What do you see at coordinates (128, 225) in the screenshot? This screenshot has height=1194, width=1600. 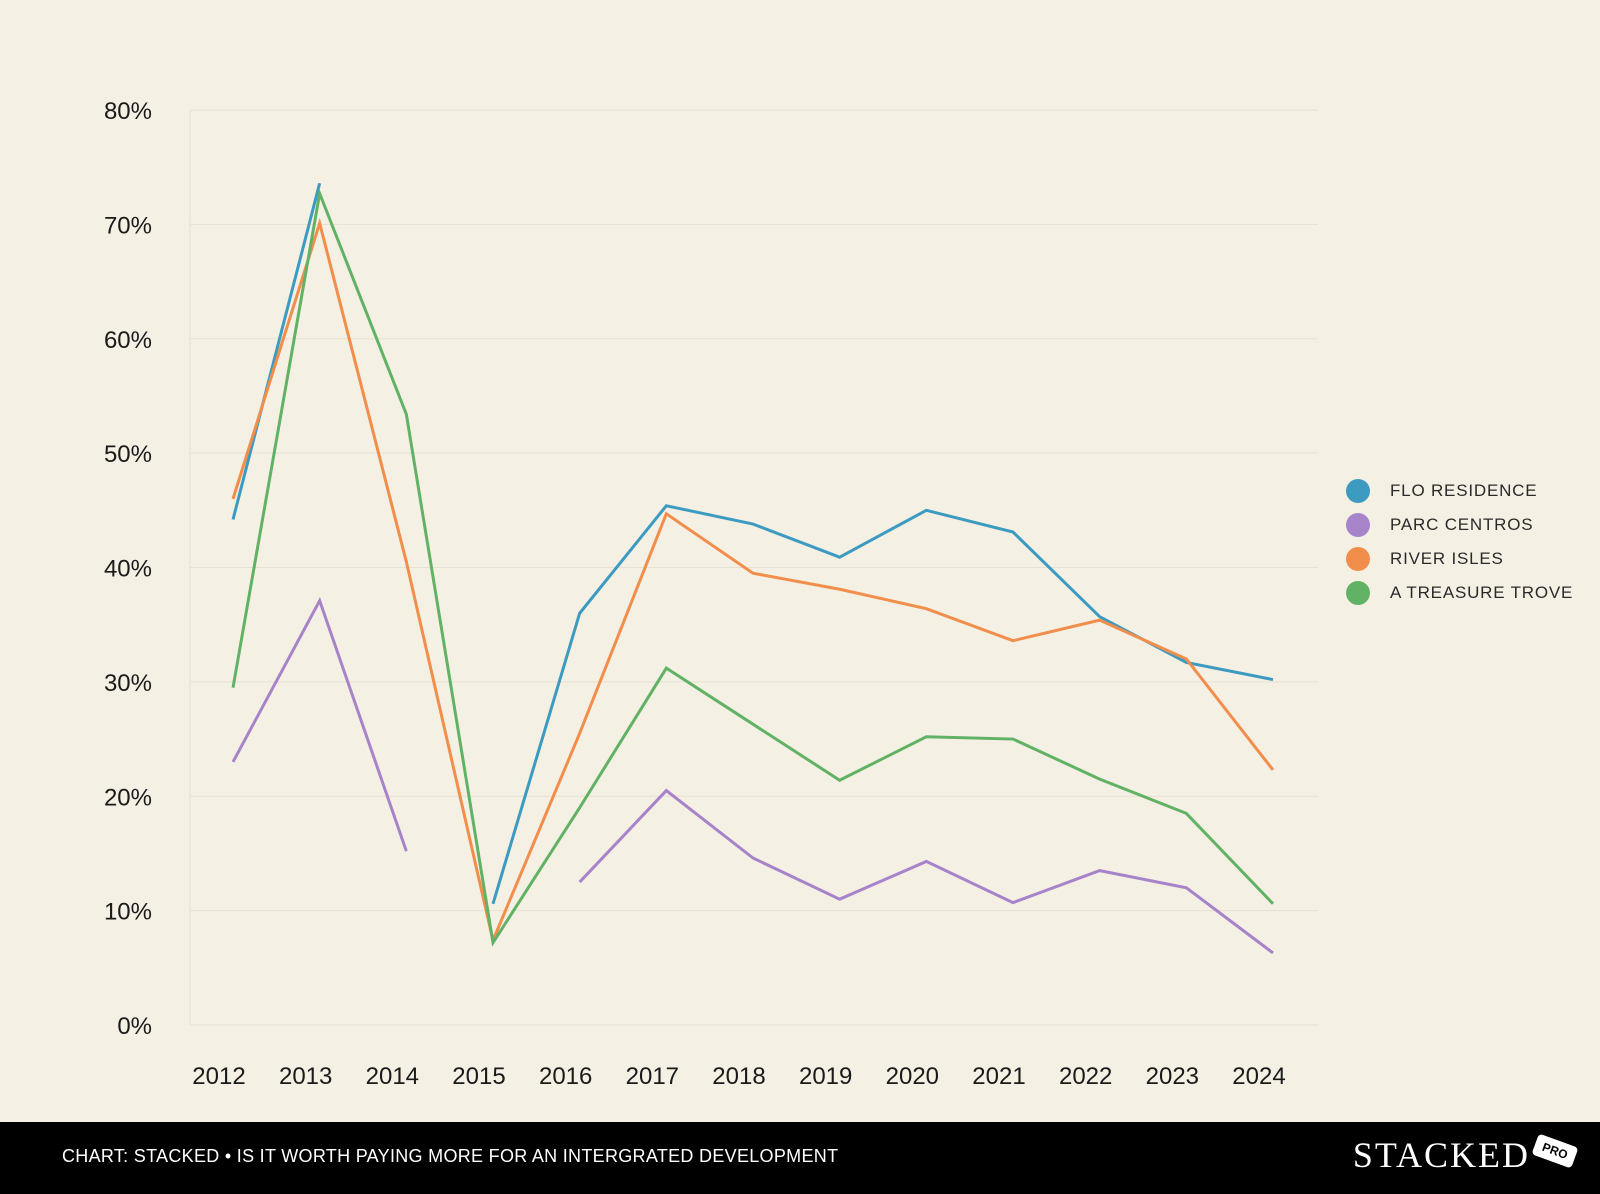 I see `y-tick-label: 70%` at bounding box center [128, 225].